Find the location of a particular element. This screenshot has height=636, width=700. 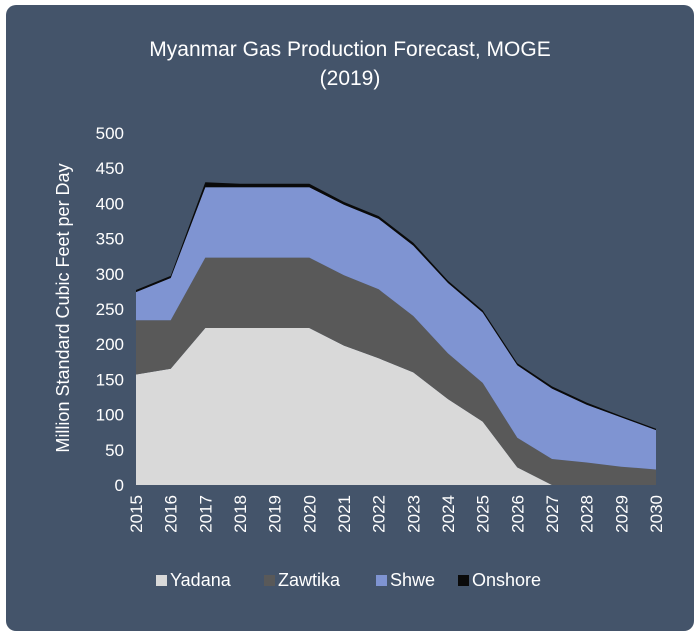

y-tick-label: 150 is located at coordinates (110, 379).